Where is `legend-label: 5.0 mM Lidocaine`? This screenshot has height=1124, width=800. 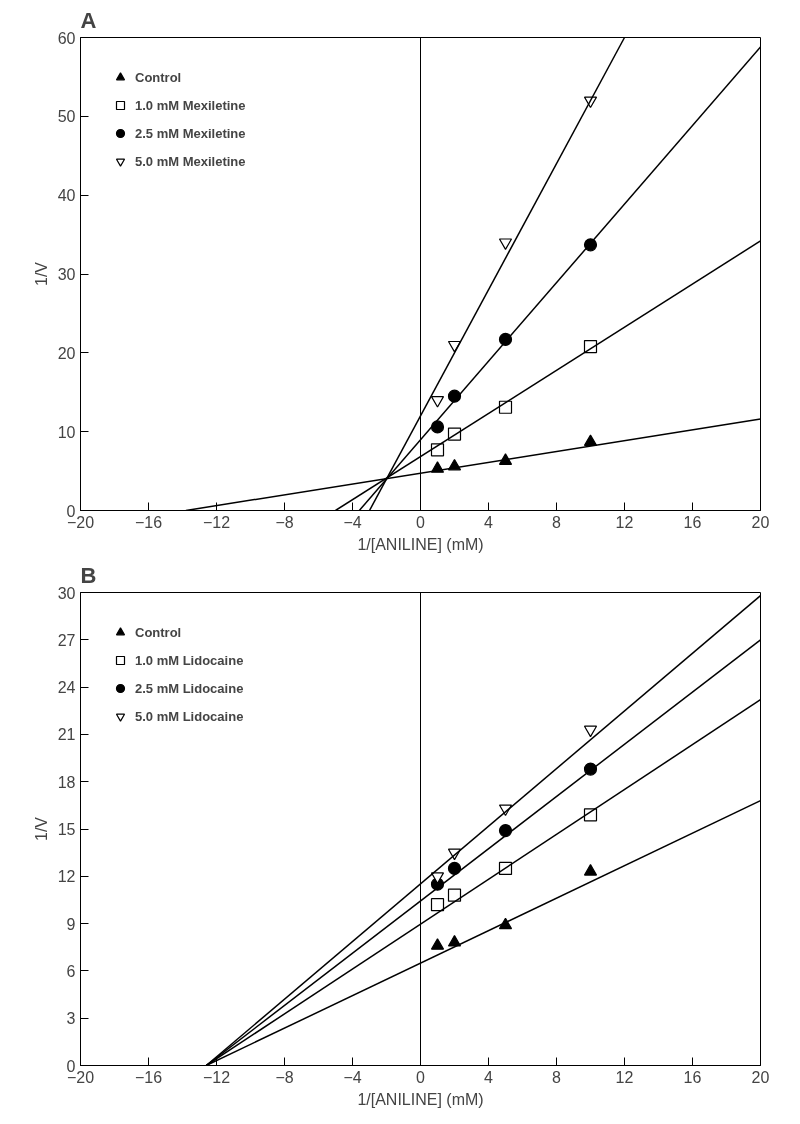 legend-label: 5.0 mM Lidocaine is located at coordinates (189, 716).